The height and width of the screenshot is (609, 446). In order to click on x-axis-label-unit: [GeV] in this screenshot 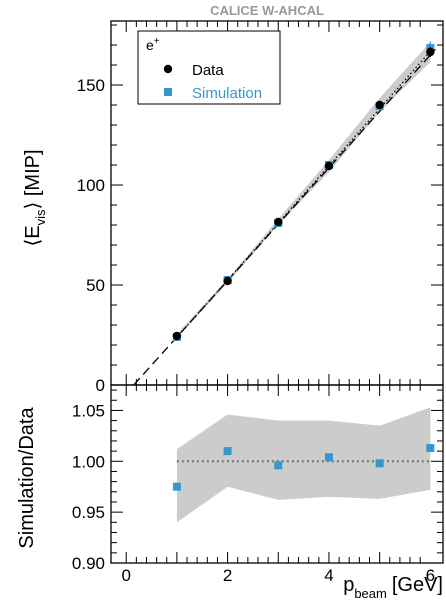, I will do `click(417, 585)`.